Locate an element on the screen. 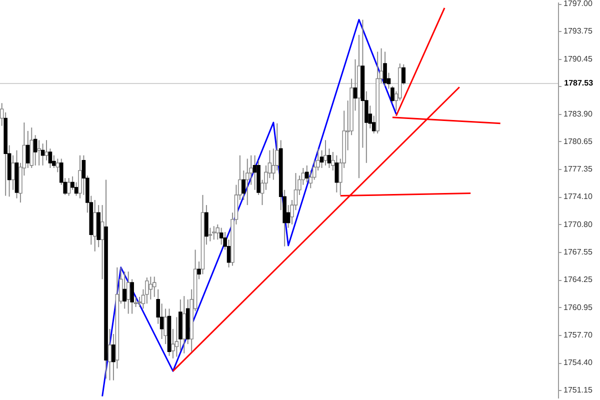 The image size is (600, 400). y-tick-label: 1777.35 is located at coordinates (578, 169).